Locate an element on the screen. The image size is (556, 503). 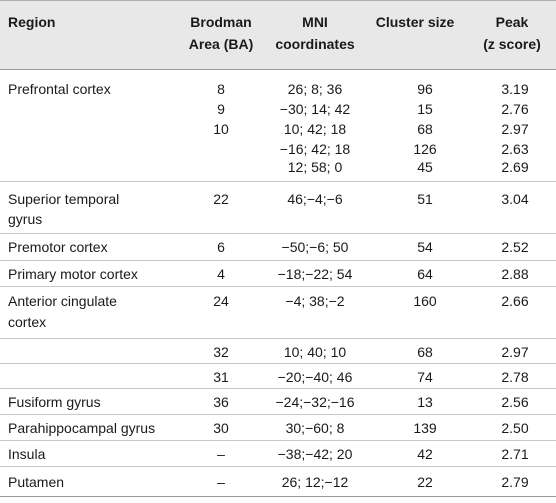
cluster-cell: 54 is located at coordinates (425, 247).